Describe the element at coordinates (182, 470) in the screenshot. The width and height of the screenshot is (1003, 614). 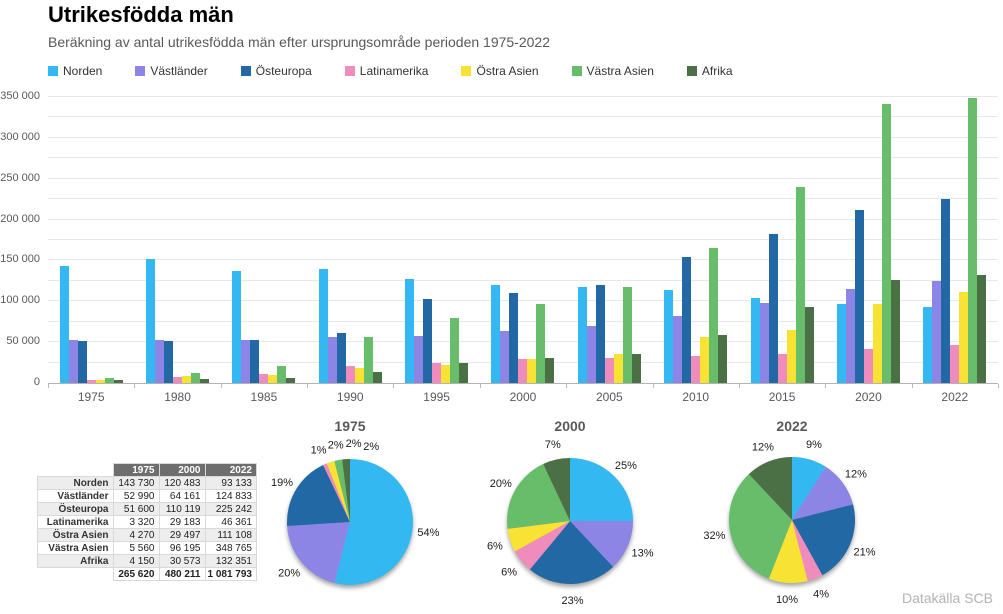
I see `table-header-2000: 2000` at that location.